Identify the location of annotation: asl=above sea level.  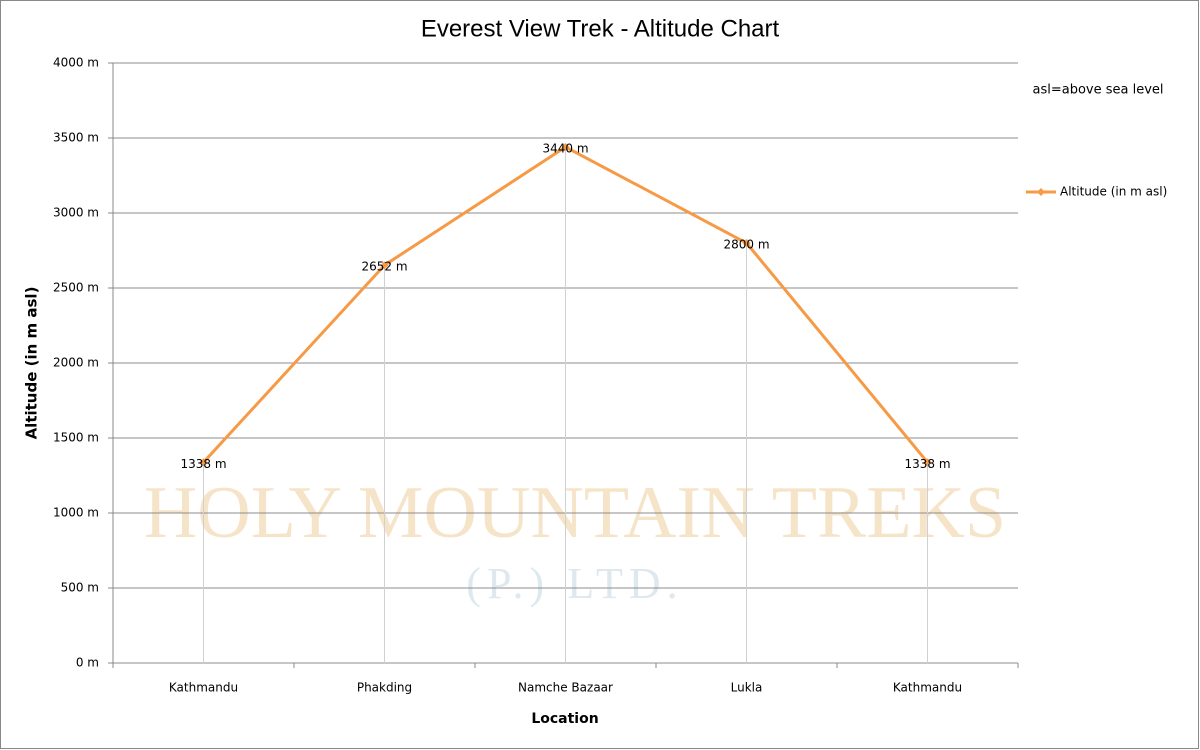
(1097, 90).